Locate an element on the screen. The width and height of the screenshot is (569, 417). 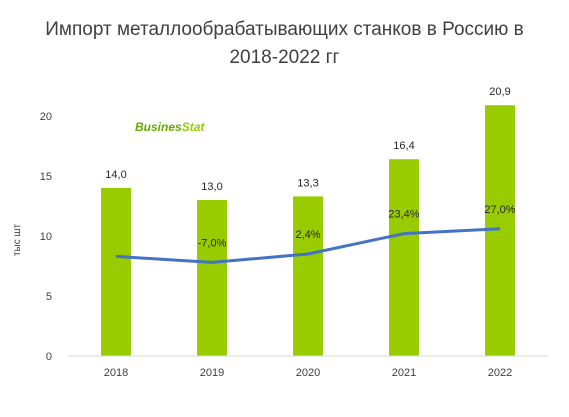
x-tick-label: 2021 is located at coordinates (404, 373).